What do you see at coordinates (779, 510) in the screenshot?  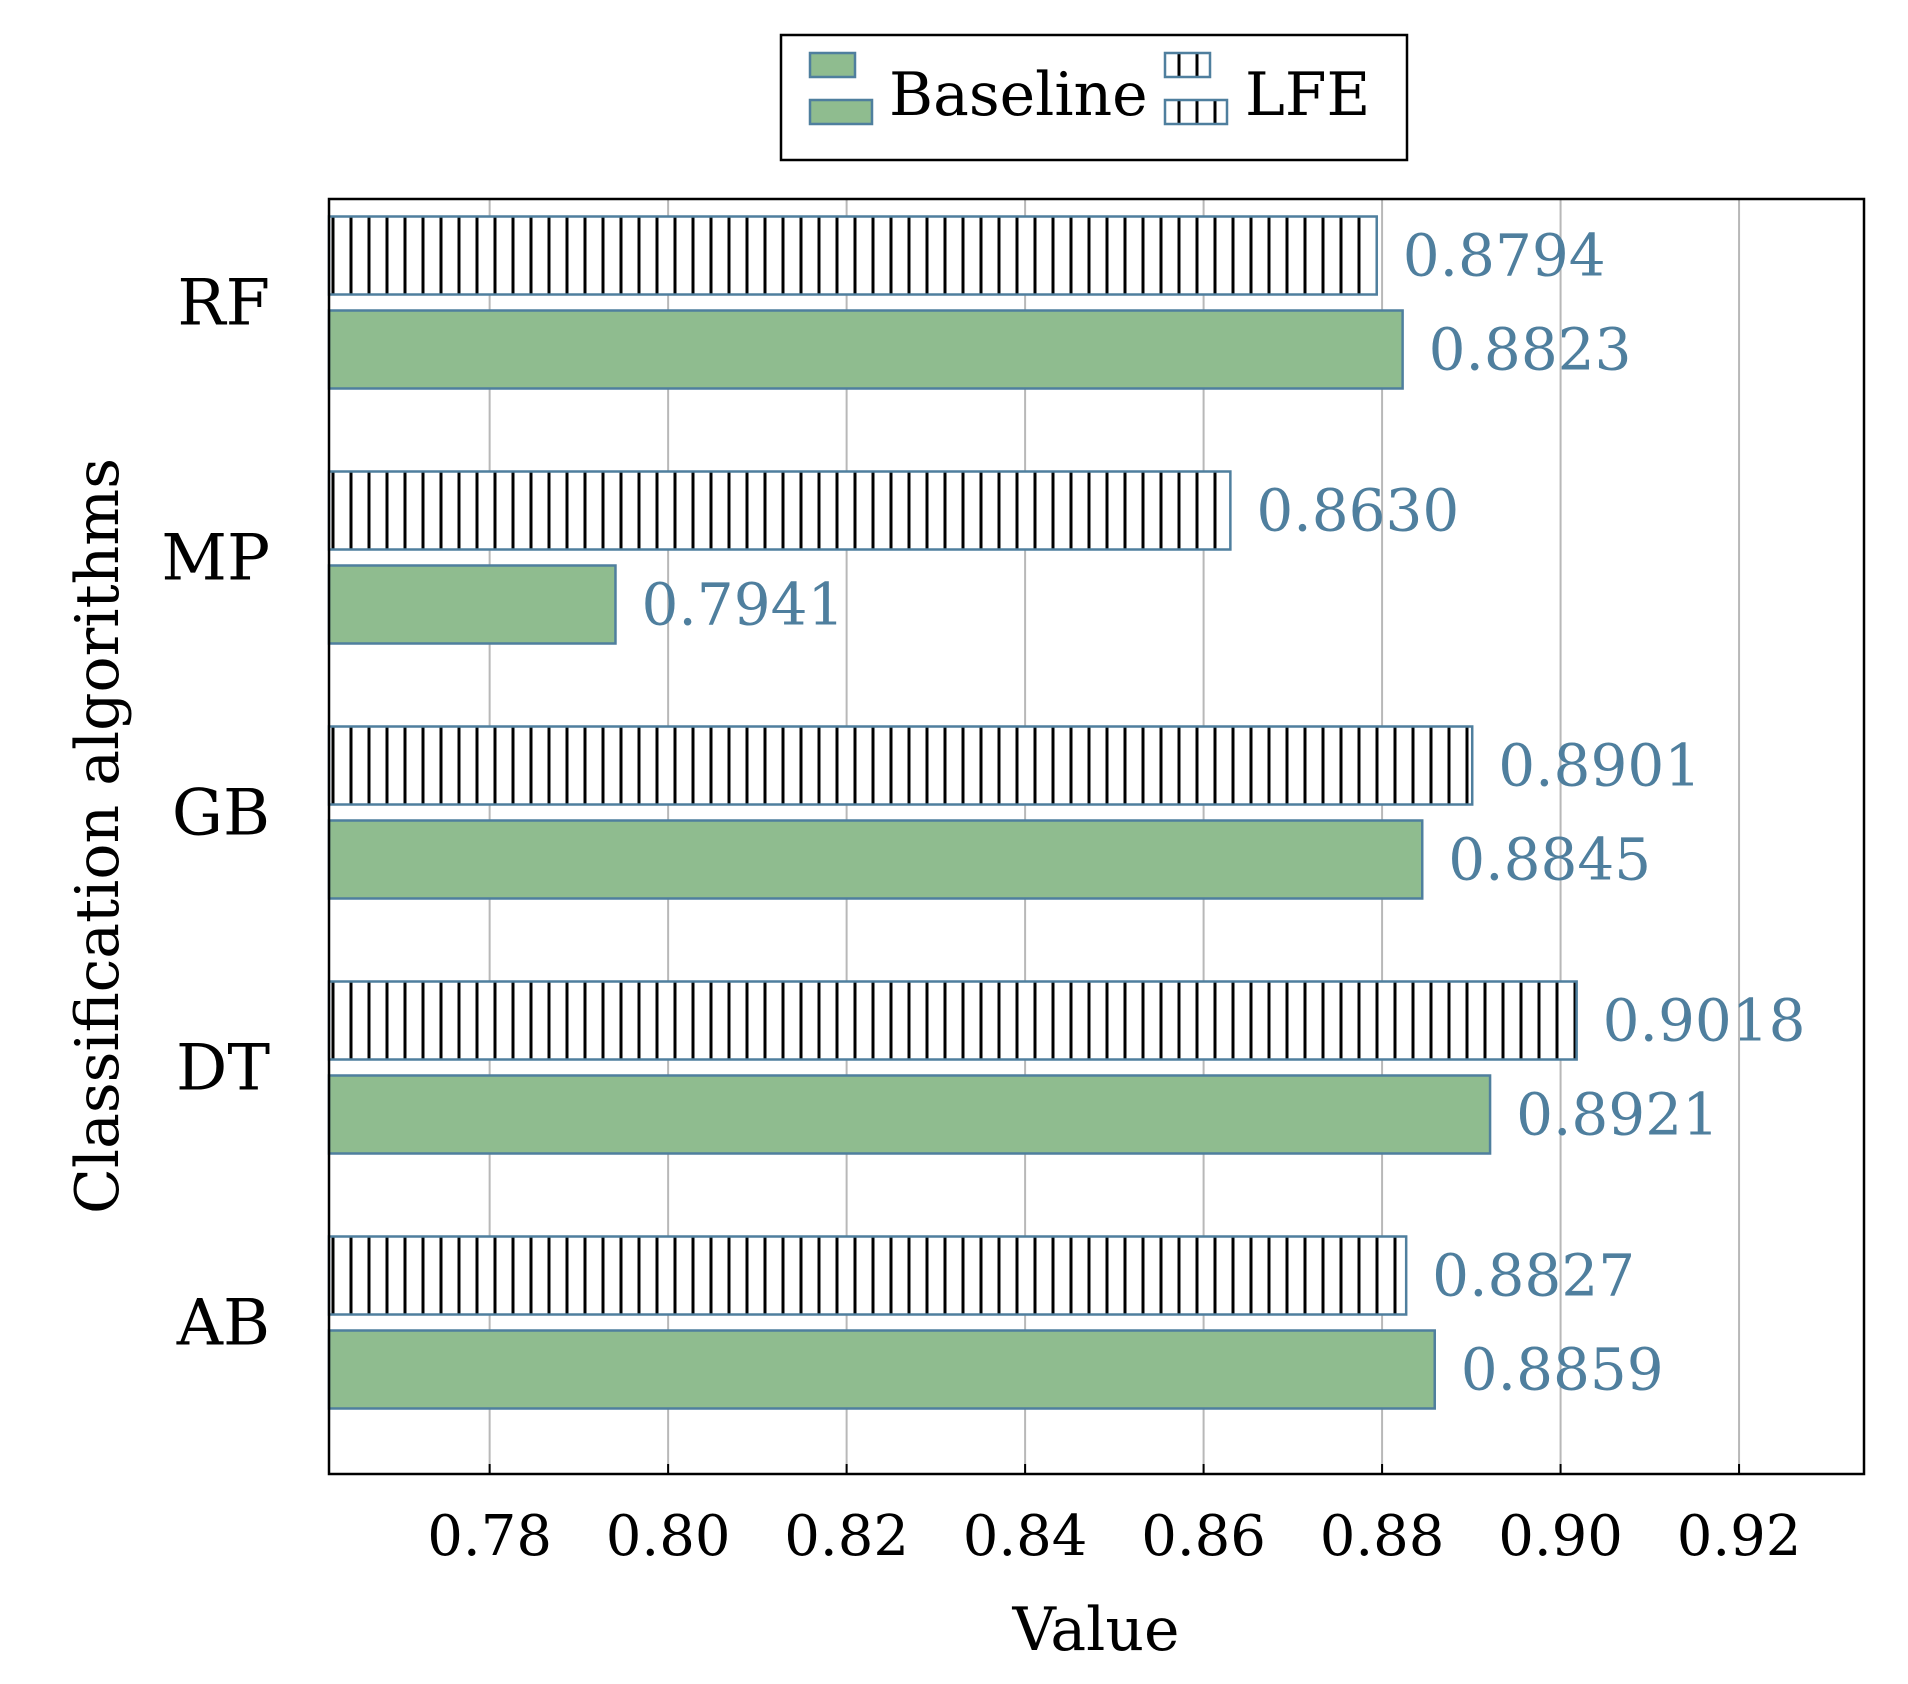 I see `bar-lfe-mp` at bounding box center [779, 510].